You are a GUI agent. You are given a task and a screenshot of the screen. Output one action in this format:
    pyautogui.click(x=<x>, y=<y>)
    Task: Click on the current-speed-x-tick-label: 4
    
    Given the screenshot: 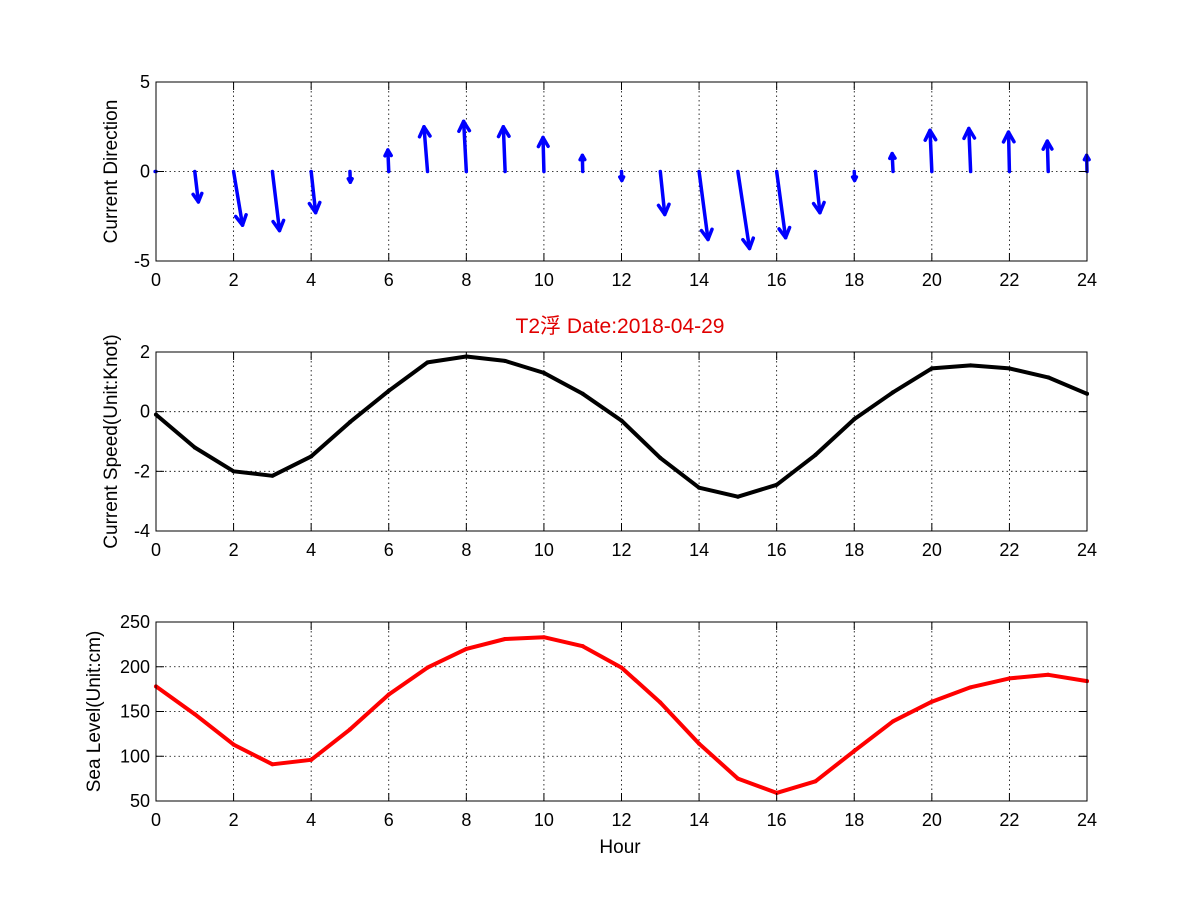 What is the action you would take?
    pyautogui.click(x=311, y=550)
    